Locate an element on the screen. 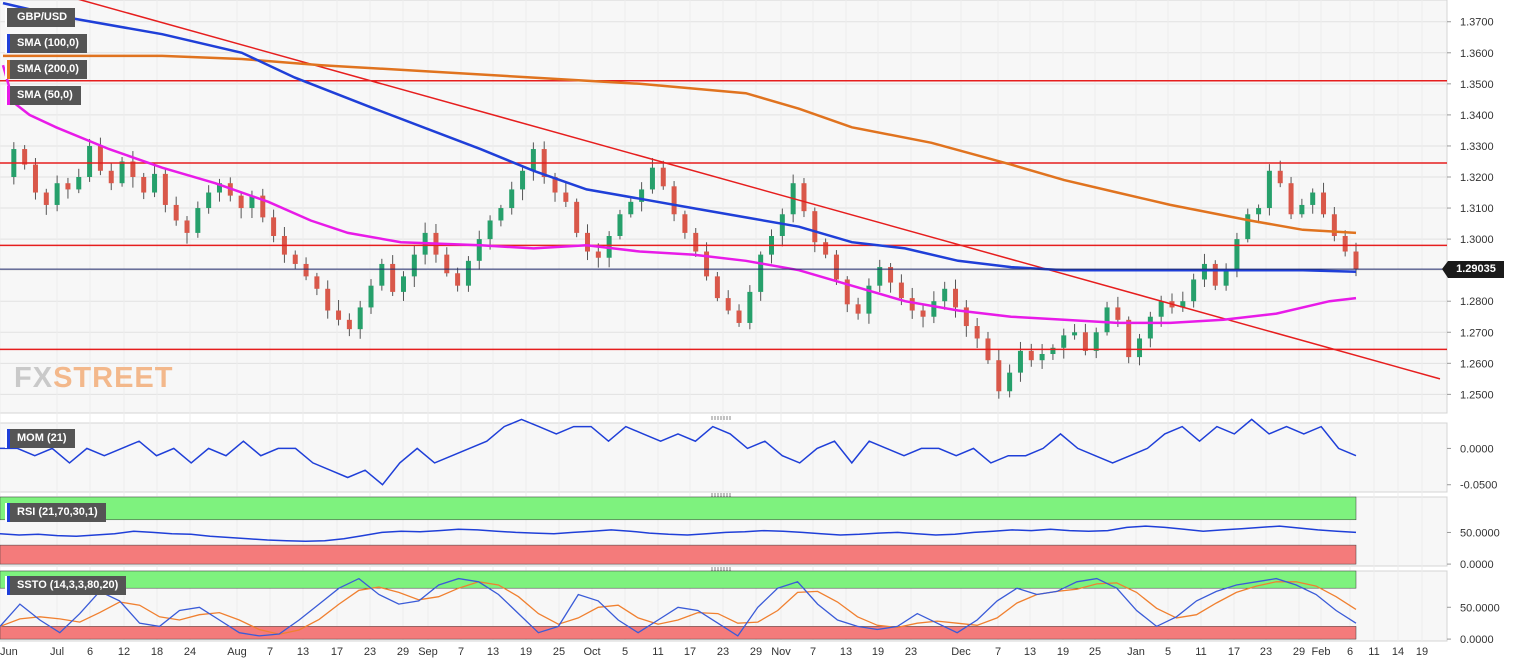 The image size is (1516, 665). time-tick-label: Jan is located at coordinates (1136, 652).